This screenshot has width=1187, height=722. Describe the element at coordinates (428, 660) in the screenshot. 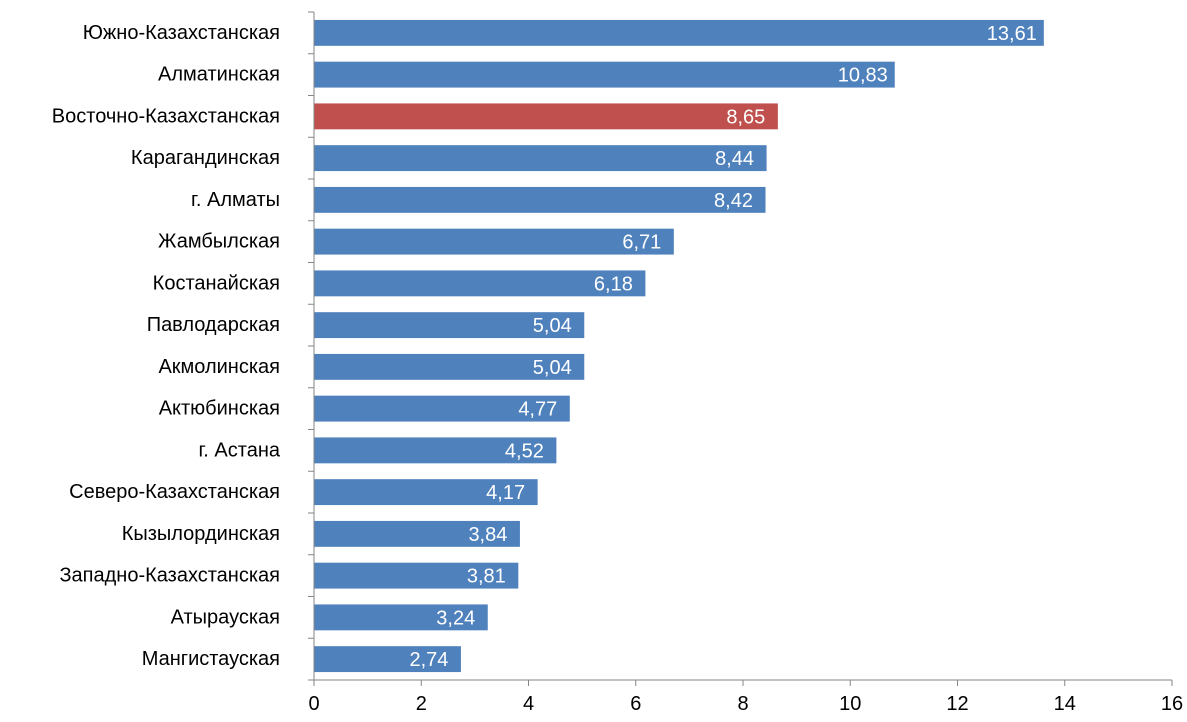

I see `data-label: 2,74` at that location.